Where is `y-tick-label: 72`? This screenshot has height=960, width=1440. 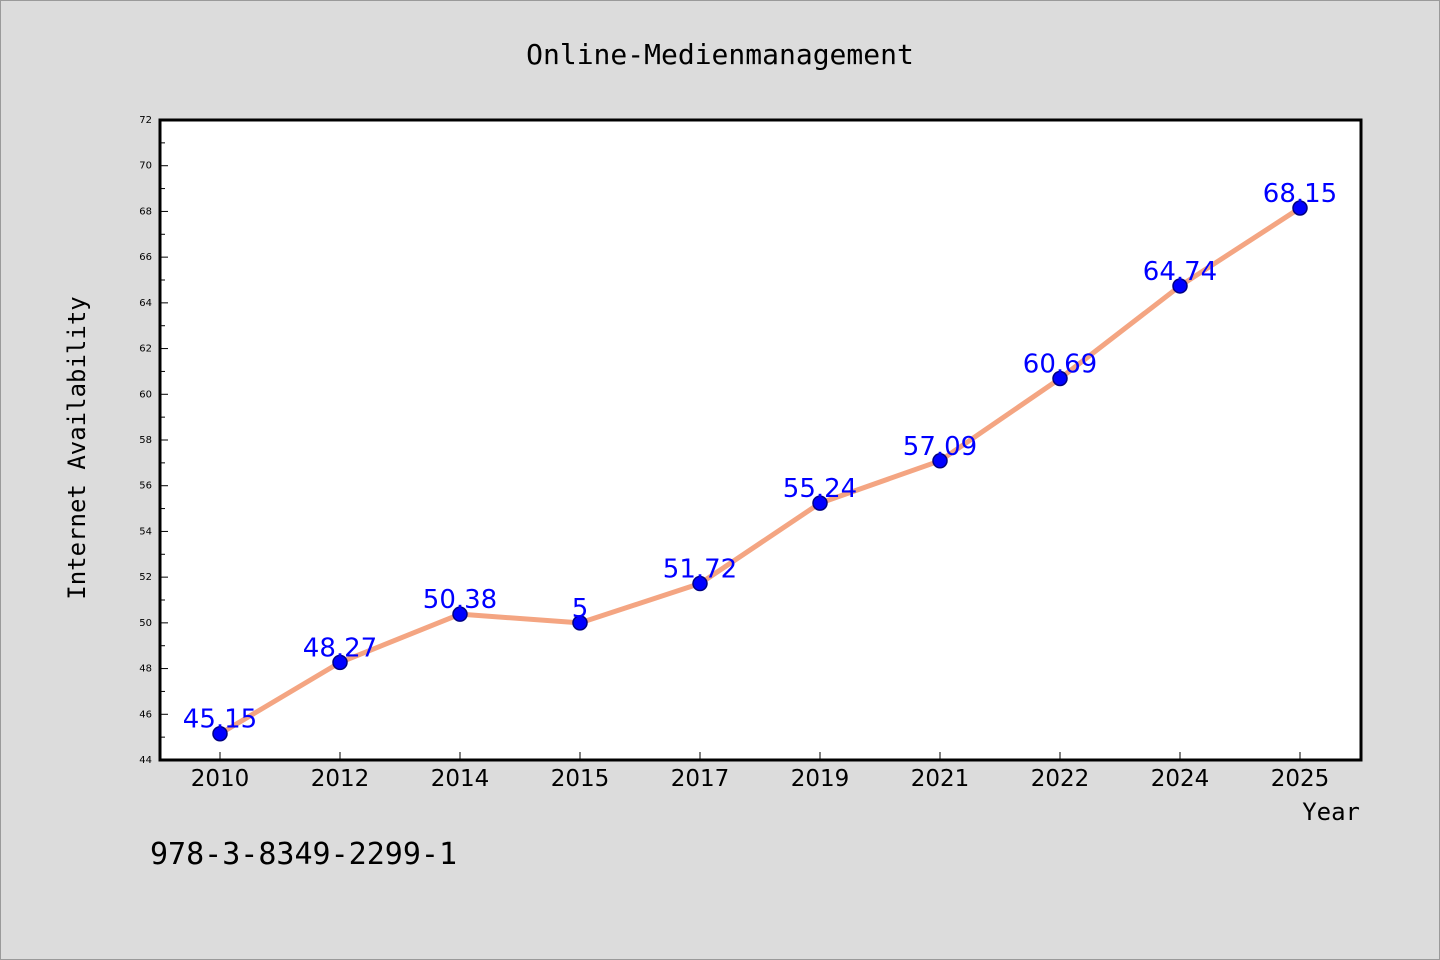
y-tick-label: 72 is located at coordinates (145, 120).